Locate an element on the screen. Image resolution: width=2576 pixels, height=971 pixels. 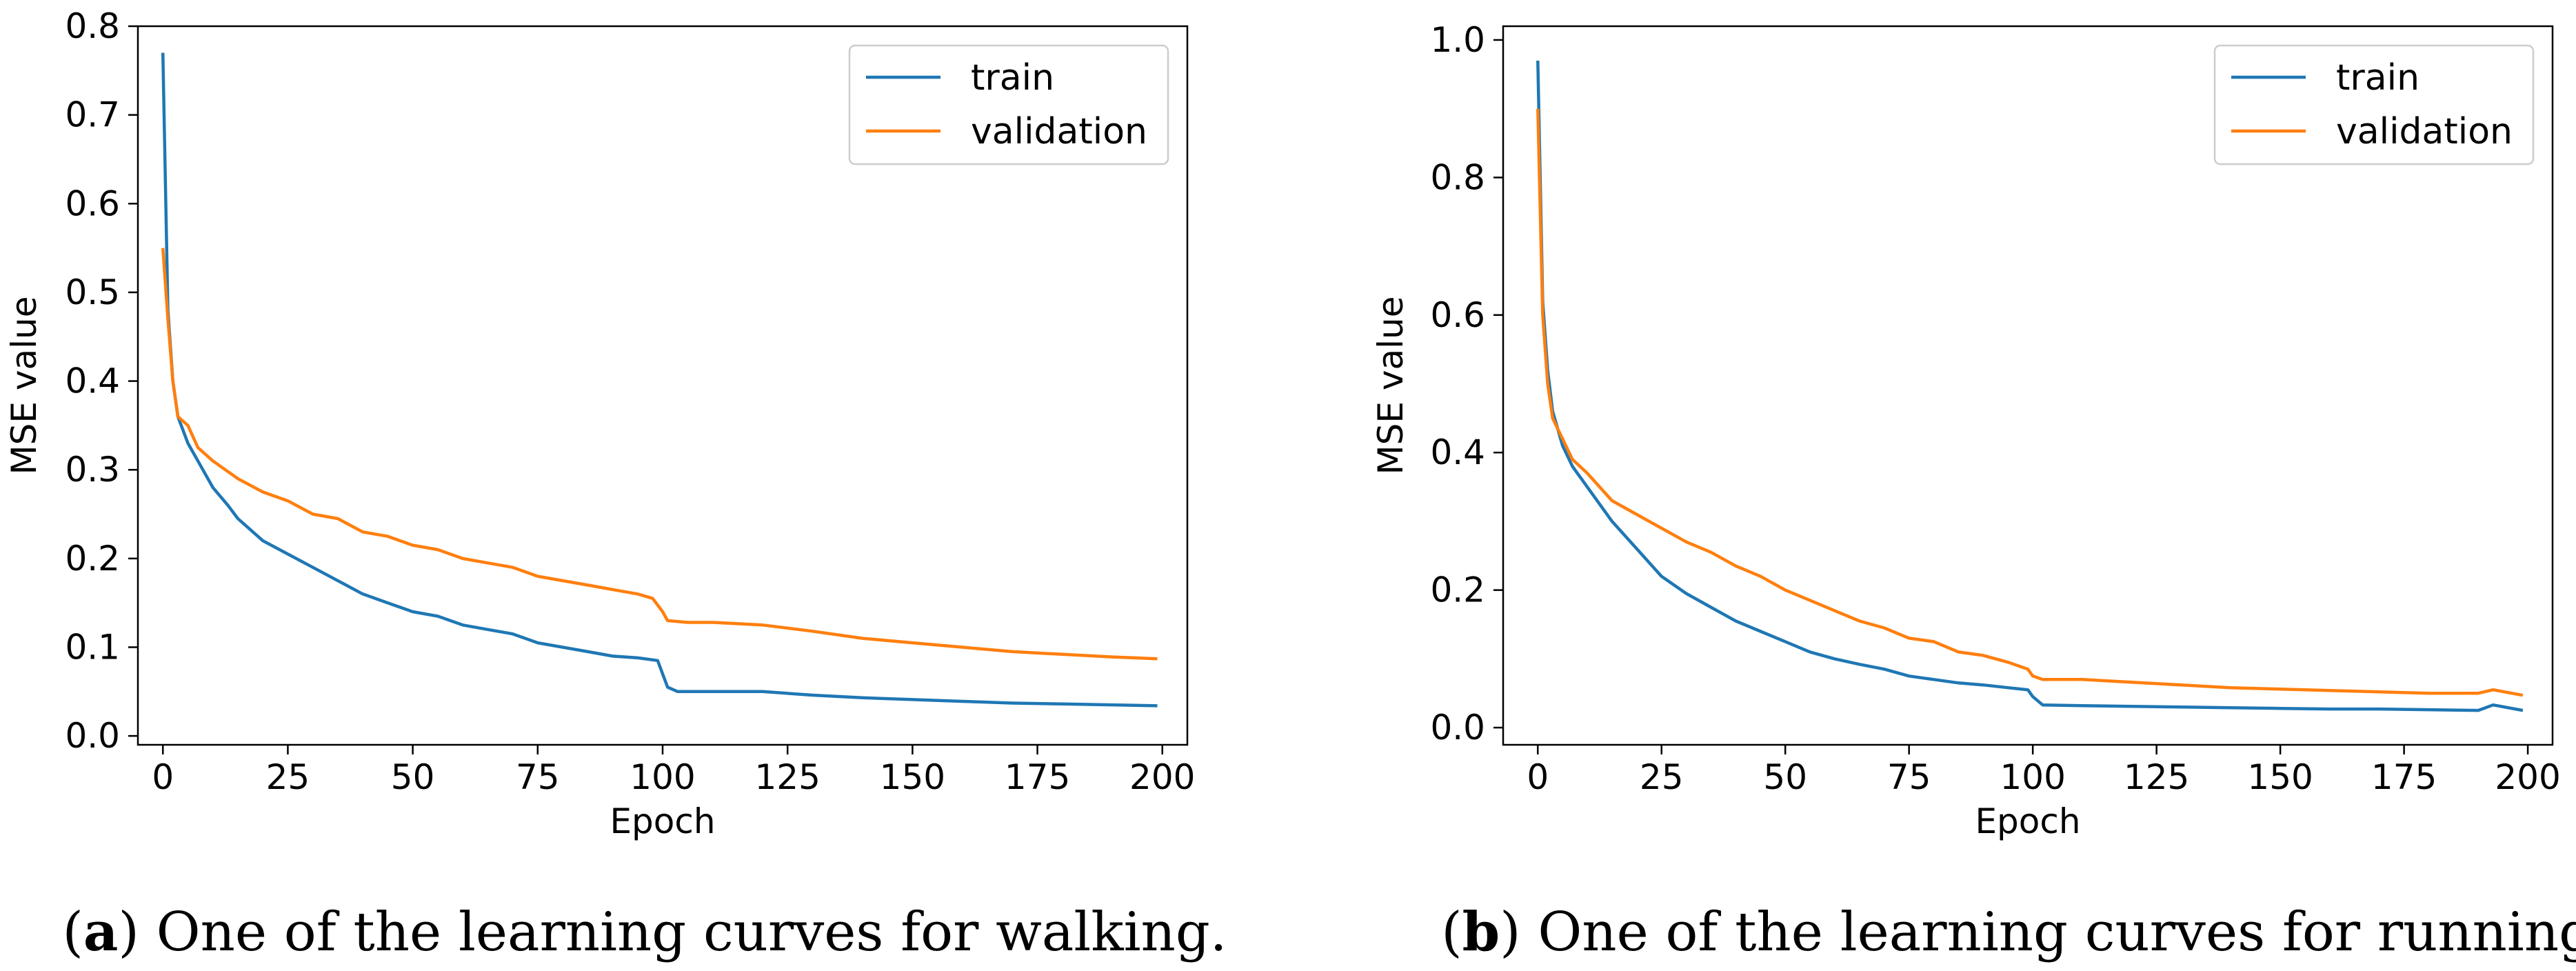
caption-label: b is located at coordinates (1481, 932).